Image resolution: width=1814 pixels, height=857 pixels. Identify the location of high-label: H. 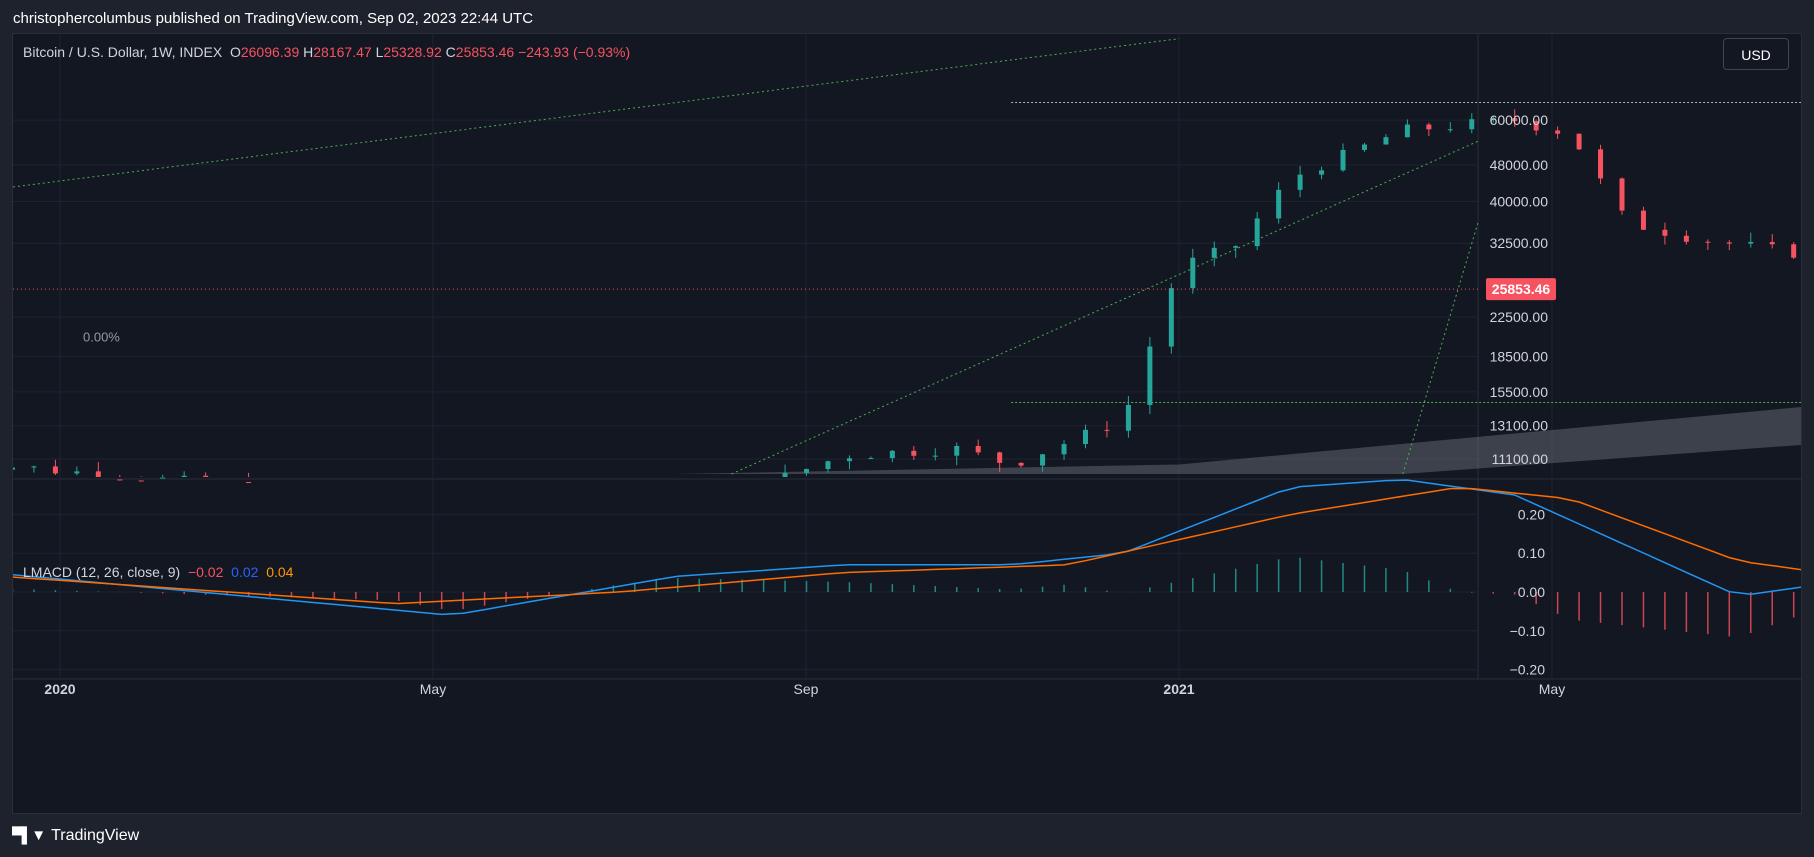
(308, 52).